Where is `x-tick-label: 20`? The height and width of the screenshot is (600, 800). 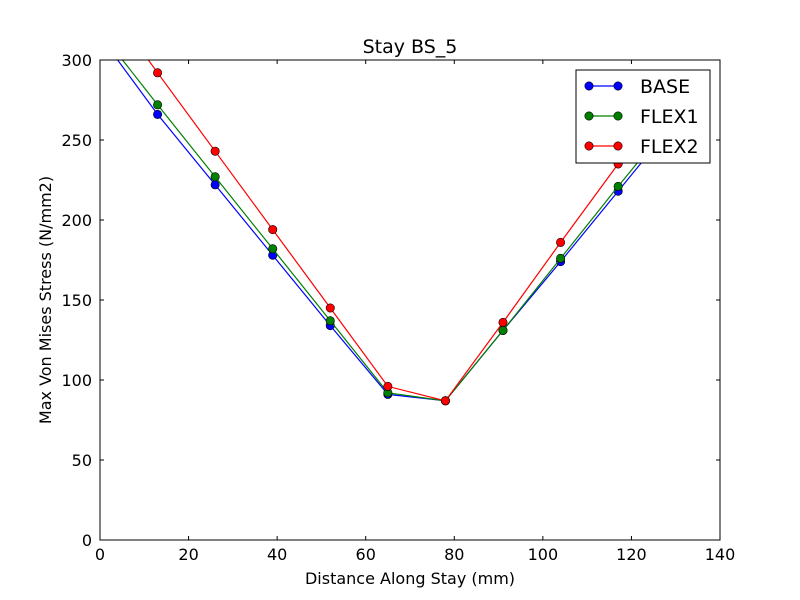 x-tick-label: 20 is located at coordinates (188, 554).